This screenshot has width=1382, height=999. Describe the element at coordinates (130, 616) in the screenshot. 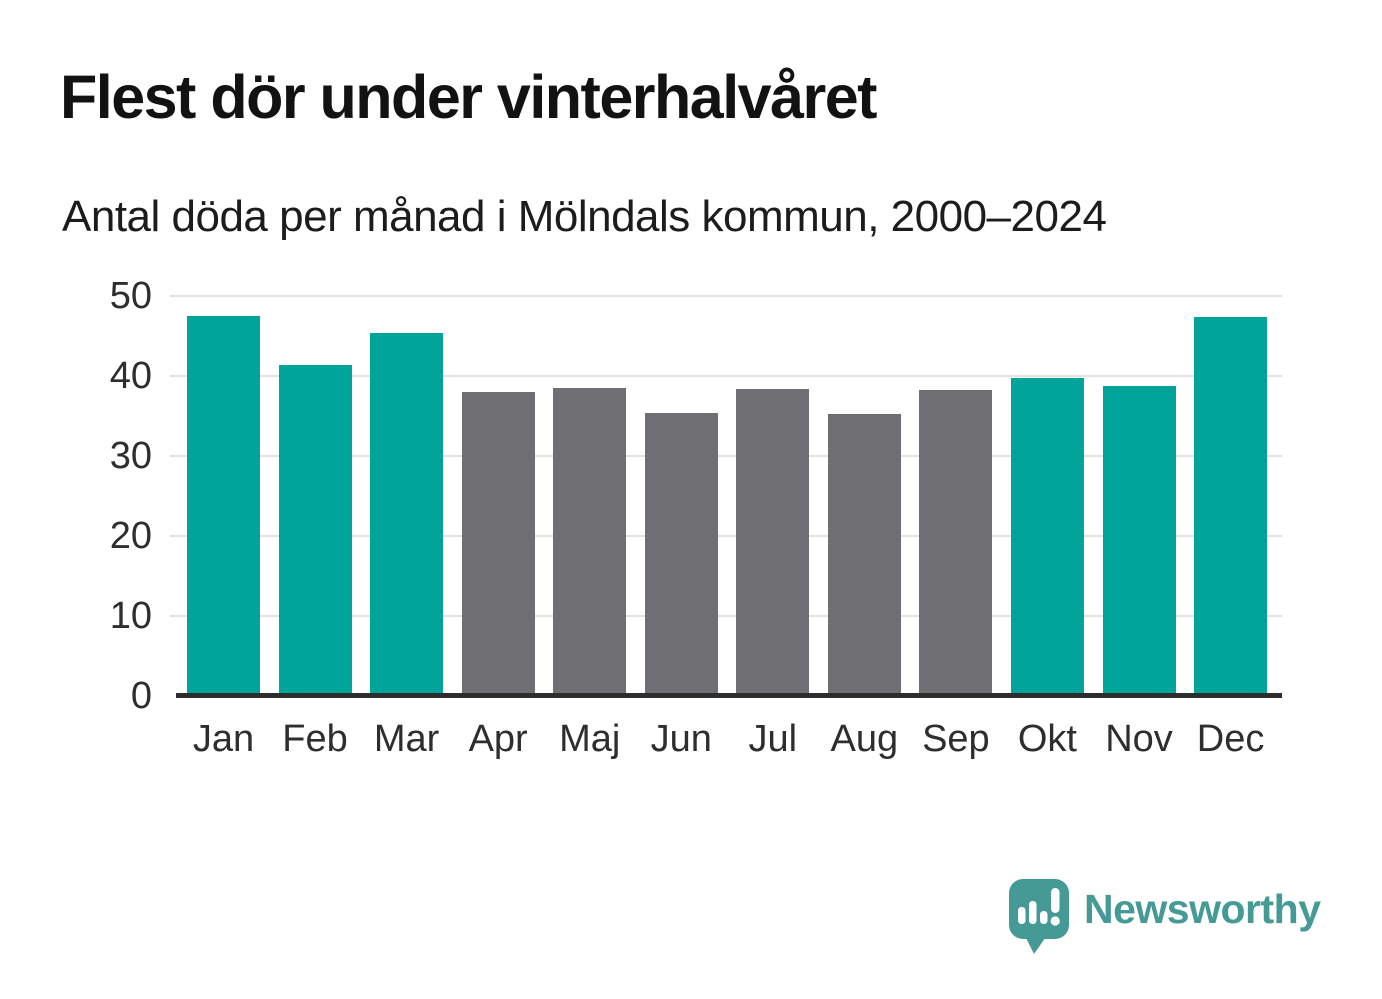

I see `y-tick-label-10: 10` at that location.